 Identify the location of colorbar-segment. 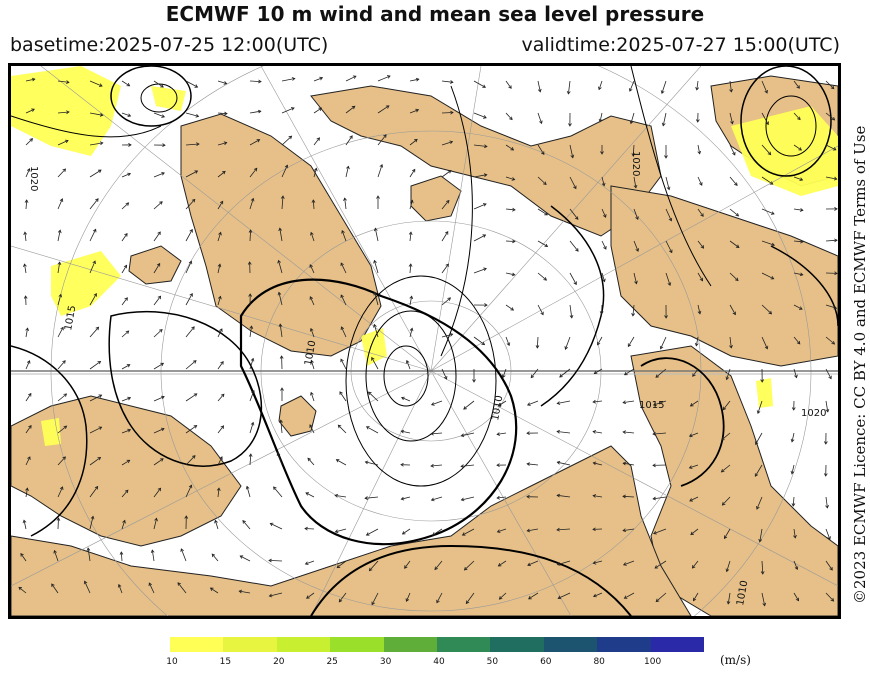
(570, 644).